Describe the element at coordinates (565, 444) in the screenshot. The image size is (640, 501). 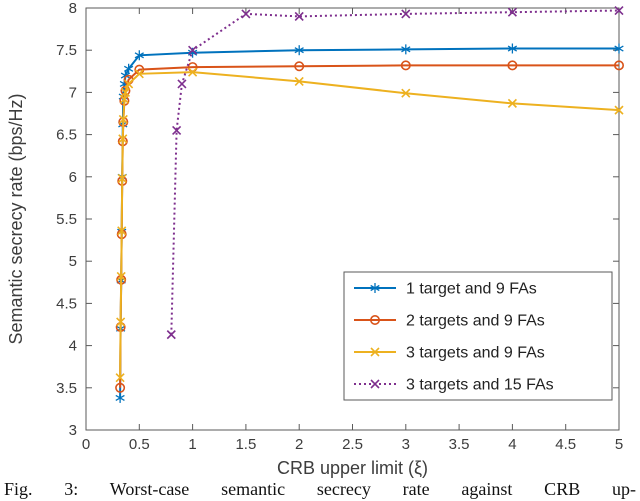
I see `x-tick-label: 4.5` at that location.